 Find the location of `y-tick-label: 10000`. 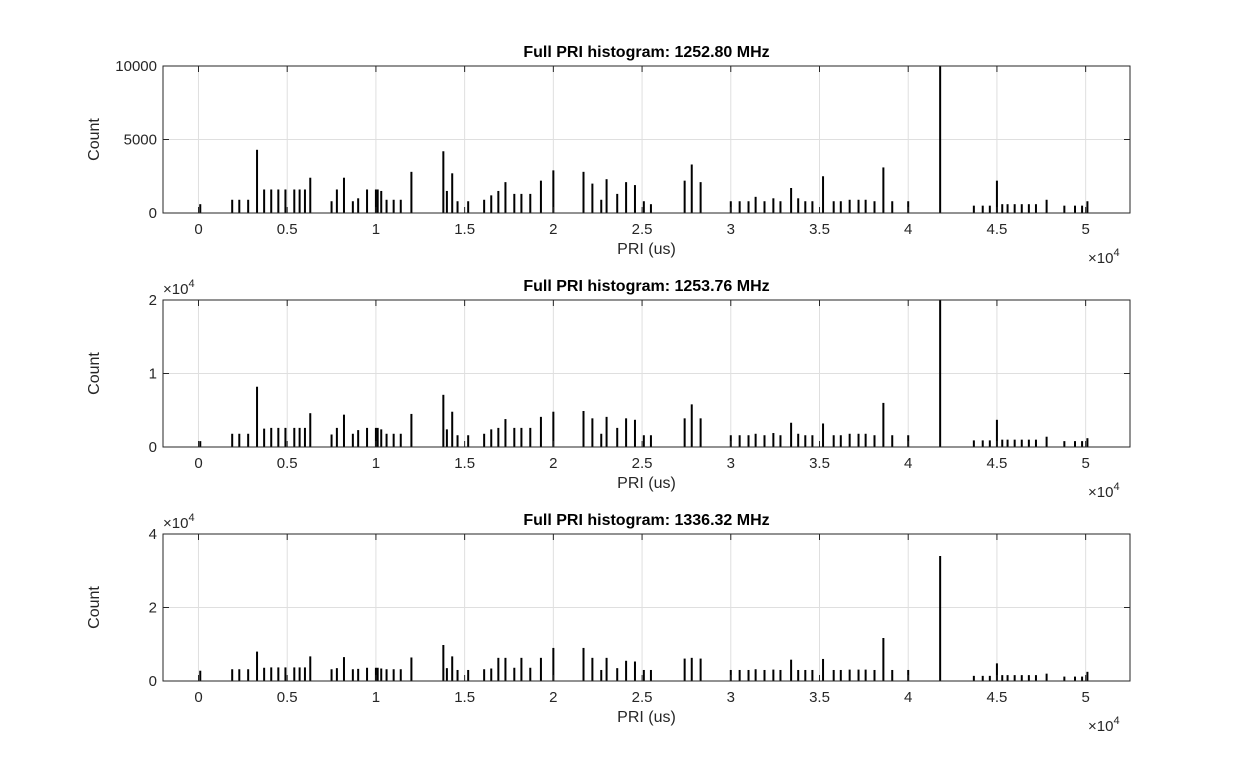

y-tick-label: 10000 is located at coordinates (136, 66).